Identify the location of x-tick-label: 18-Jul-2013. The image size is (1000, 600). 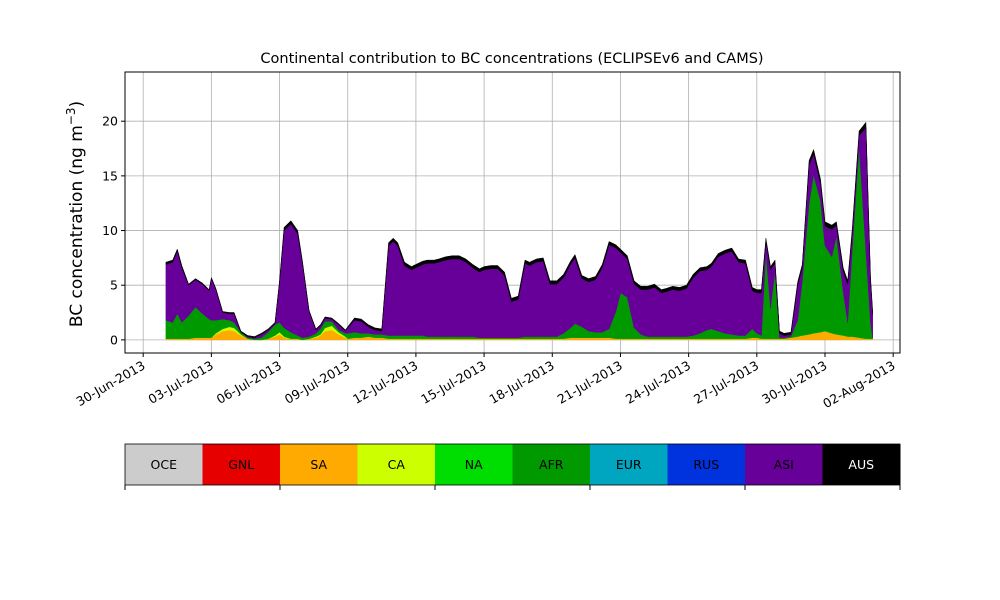
(521, 382).